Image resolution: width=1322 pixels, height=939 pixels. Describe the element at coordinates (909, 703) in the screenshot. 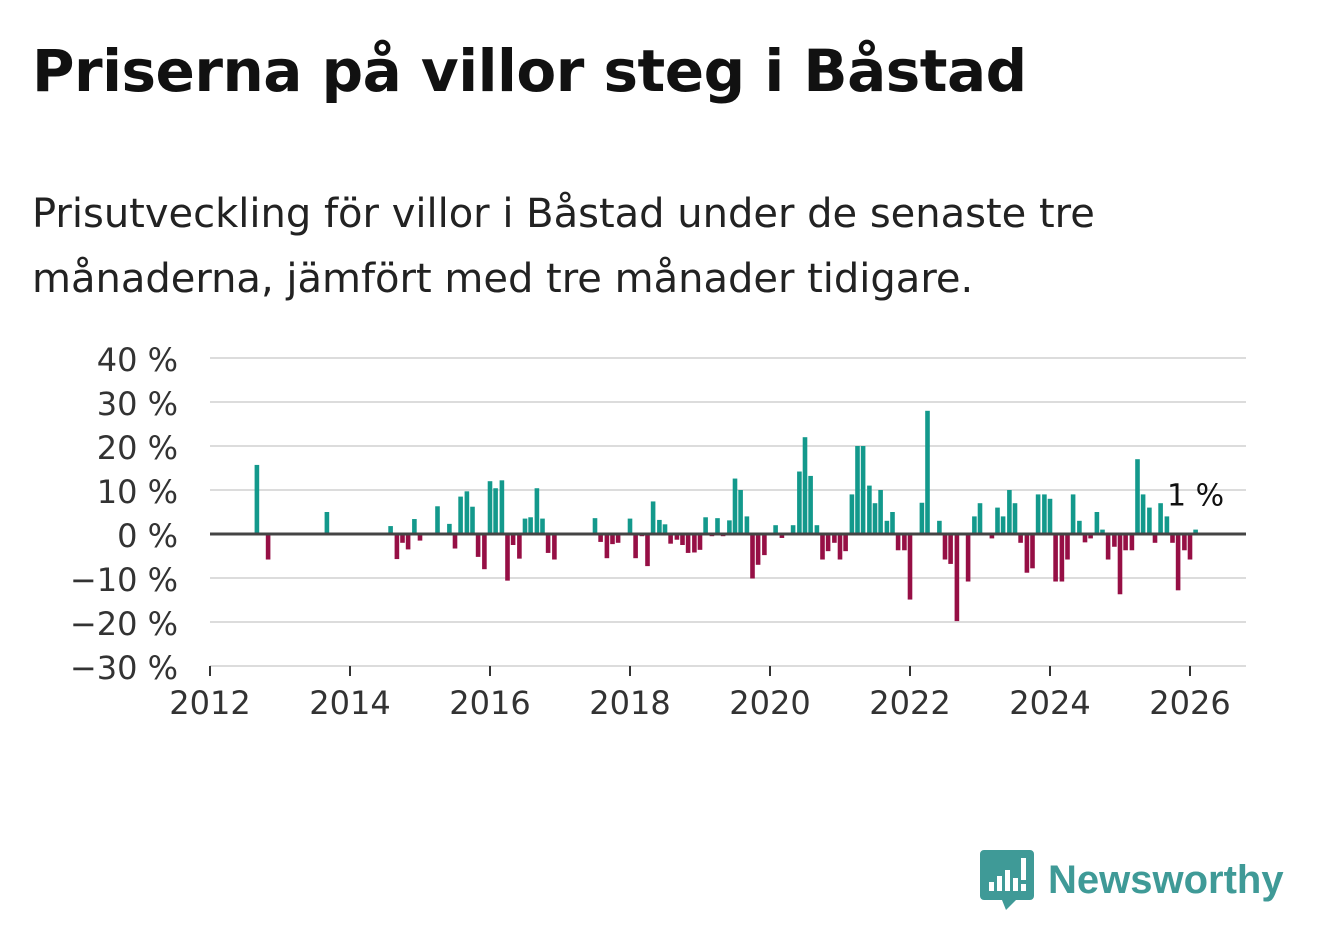

I see `x-tick-label: 2022` at that location.